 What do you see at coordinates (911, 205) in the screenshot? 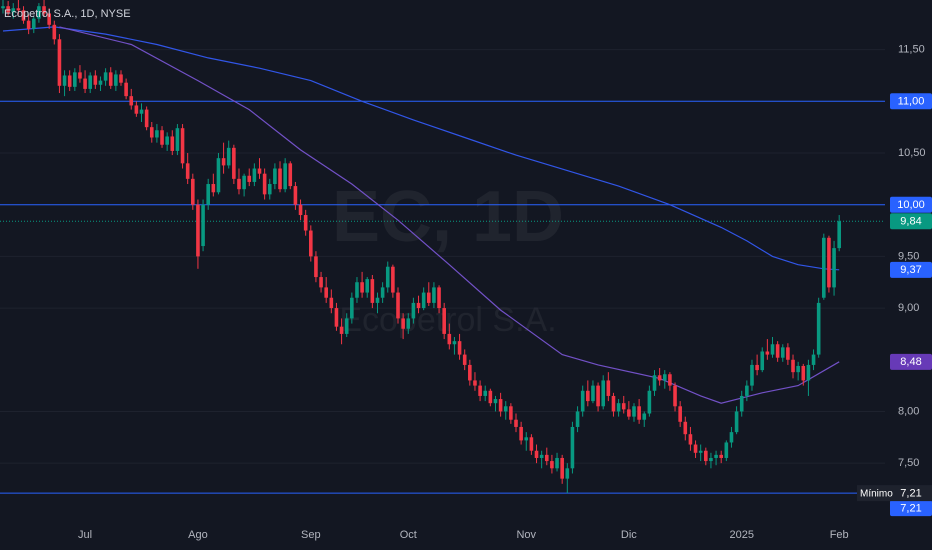
I see `level-tag: 10,00` at bounding box center [911, 205].